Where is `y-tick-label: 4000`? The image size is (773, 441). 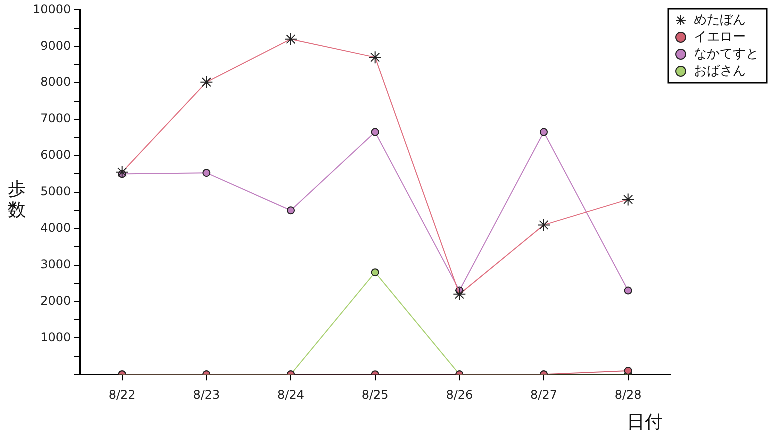
y-tick-label: 4000 is located at coordinates (56, 227).